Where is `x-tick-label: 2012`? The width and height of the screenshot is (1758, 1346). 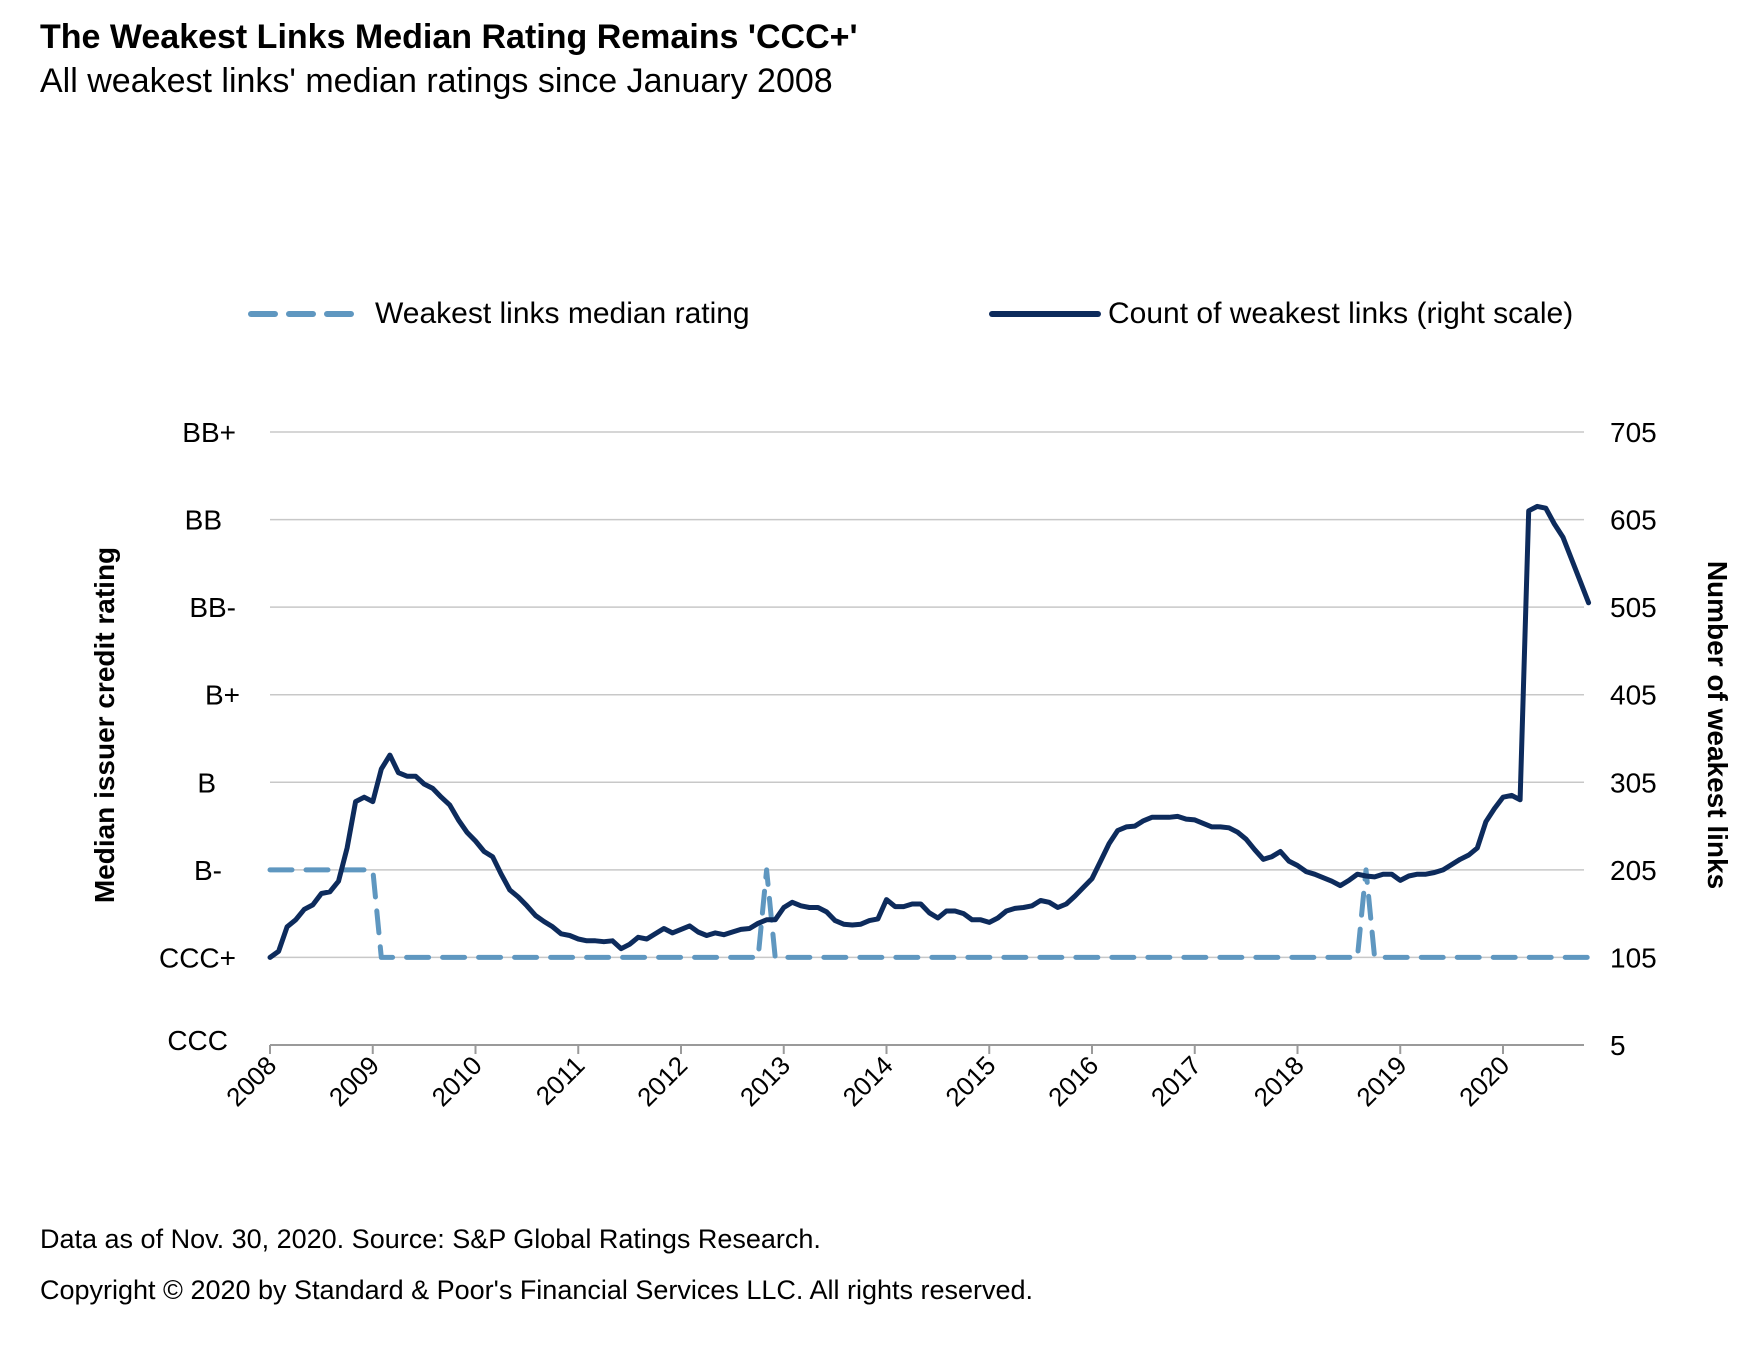 x-tick-label: 2012 is located at coordinates (662, 1081).